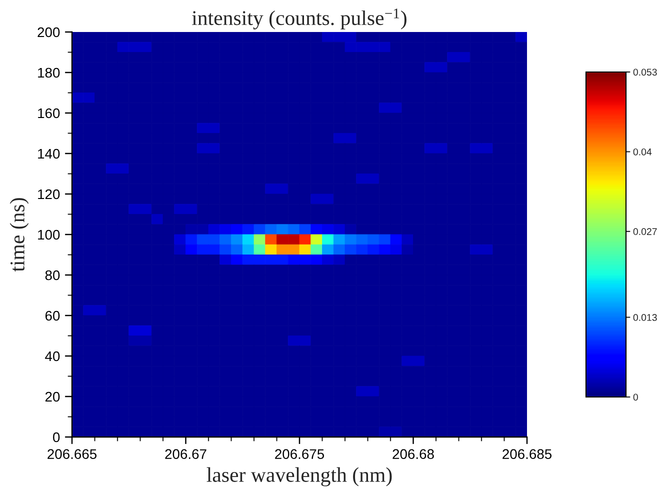  What do you see at coordinates (527, 454) in the screenshot?
I see `x-tick-label: 206.685` at bounding box center [527, 454].